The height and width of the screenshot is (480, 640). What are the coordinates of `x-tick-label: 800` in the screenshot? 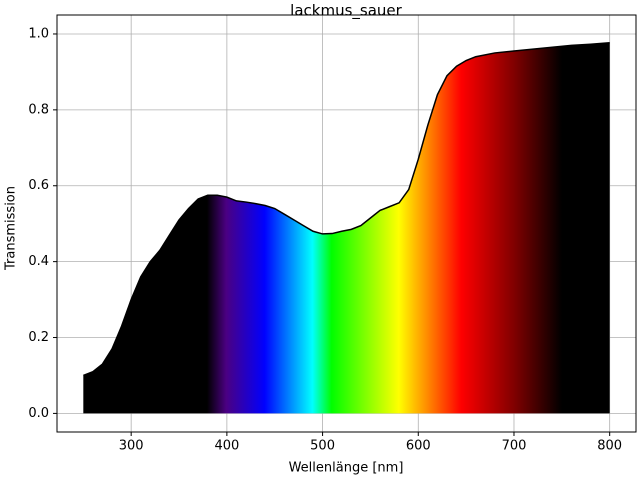 It's located at (609, 446).